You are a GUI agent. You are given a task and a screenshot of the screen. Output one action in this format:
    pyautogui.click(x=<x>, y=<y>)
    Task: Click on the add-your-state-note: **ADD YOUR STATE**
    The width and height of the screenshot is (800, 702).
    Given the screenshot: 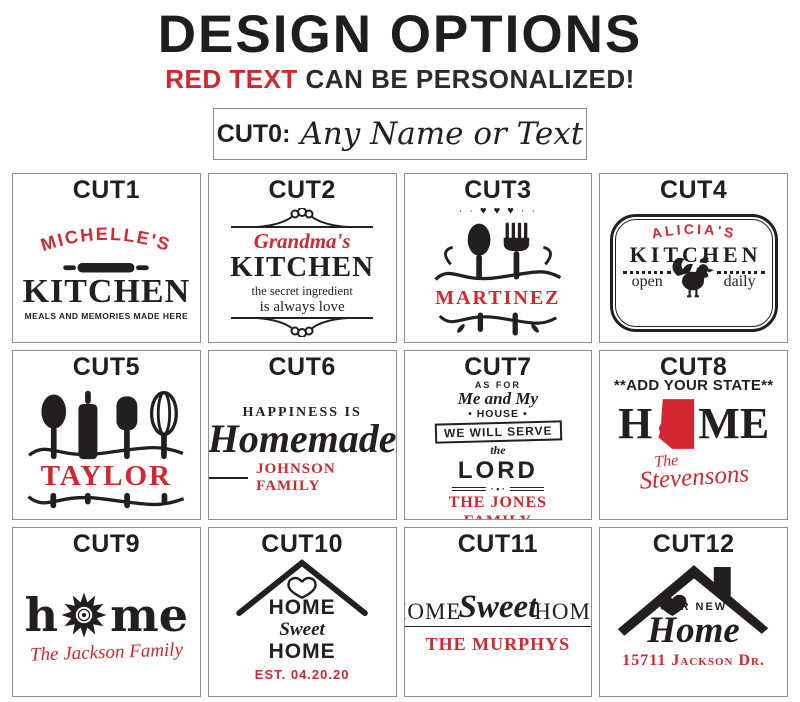 What is the action you would take?
    pyautogui.click(x=693, y=386)
    